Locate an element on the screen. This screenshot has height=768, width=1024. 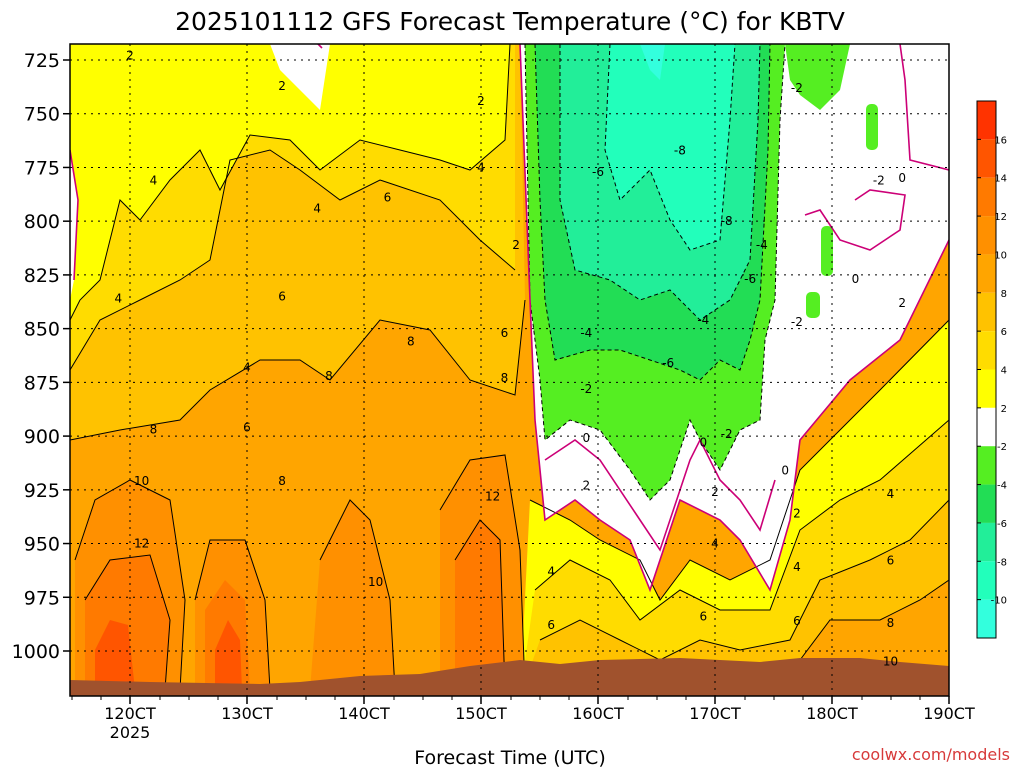
x-tick-sublabel: 2025 is located at coordinates (130, 732).